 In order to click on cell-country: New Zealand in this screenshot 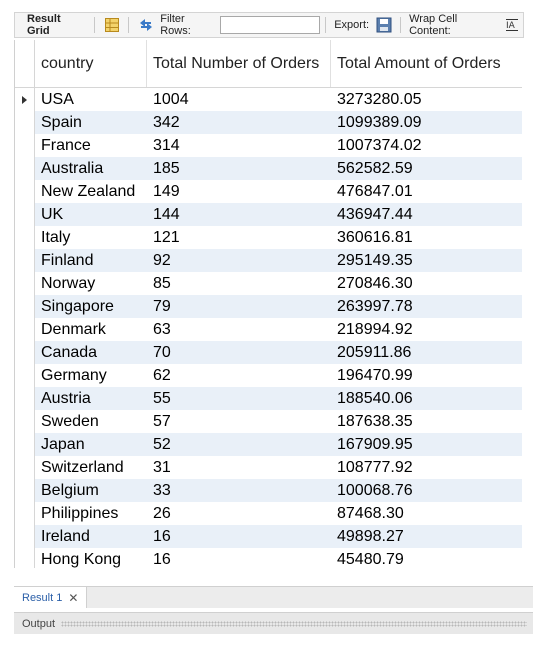, I will do `click(91, 191)`.